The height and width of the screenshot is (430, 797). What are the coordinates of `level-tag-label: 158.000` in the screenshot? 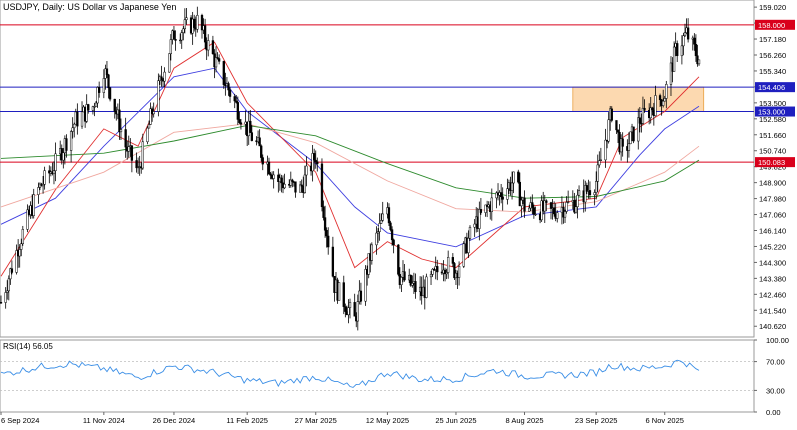 It's located at (771, 25).